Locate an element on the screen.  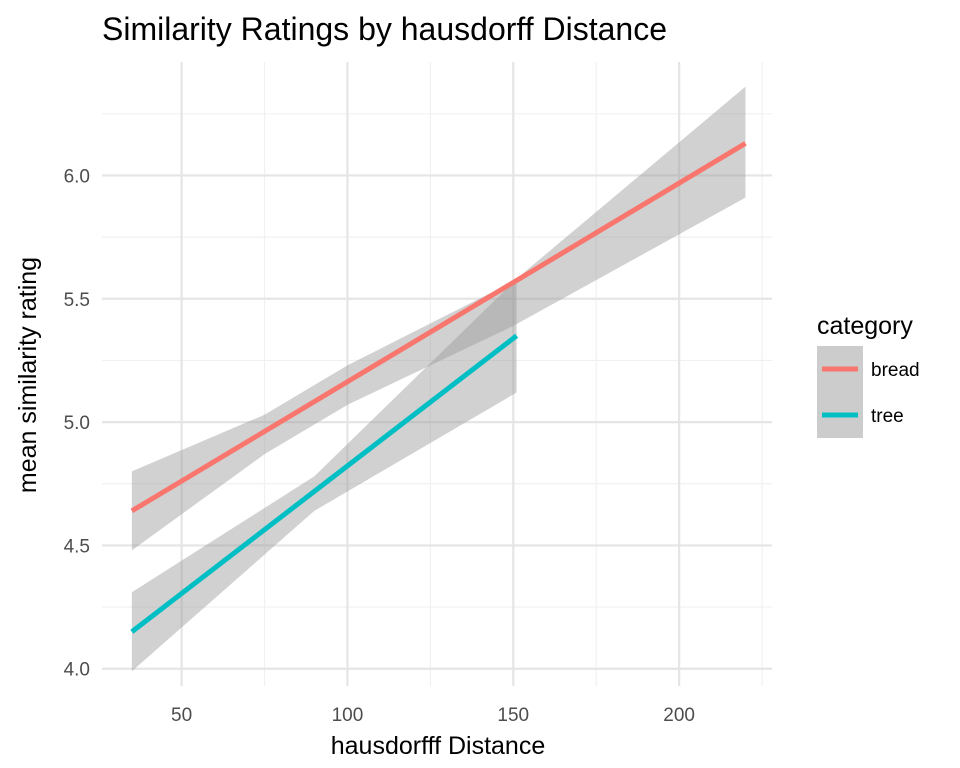
chart-title: Similarity Ratings by hausdorff Distance is located at coordinates (384, 29).